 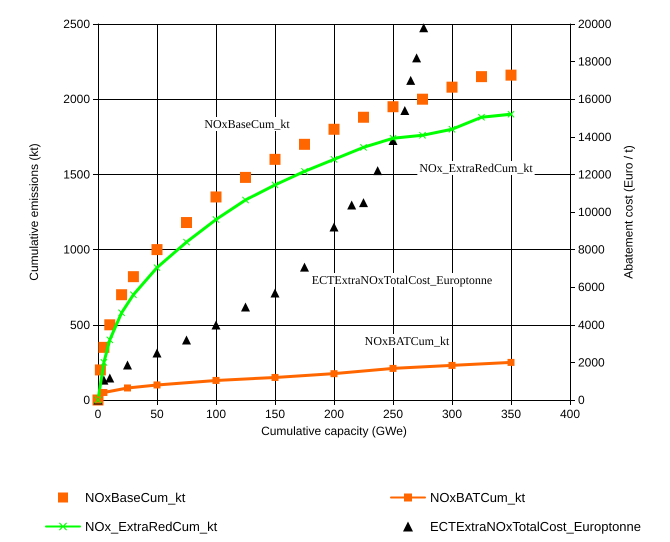 I want to click on y2-tick-label: 6000, so click(x=592, y=287).